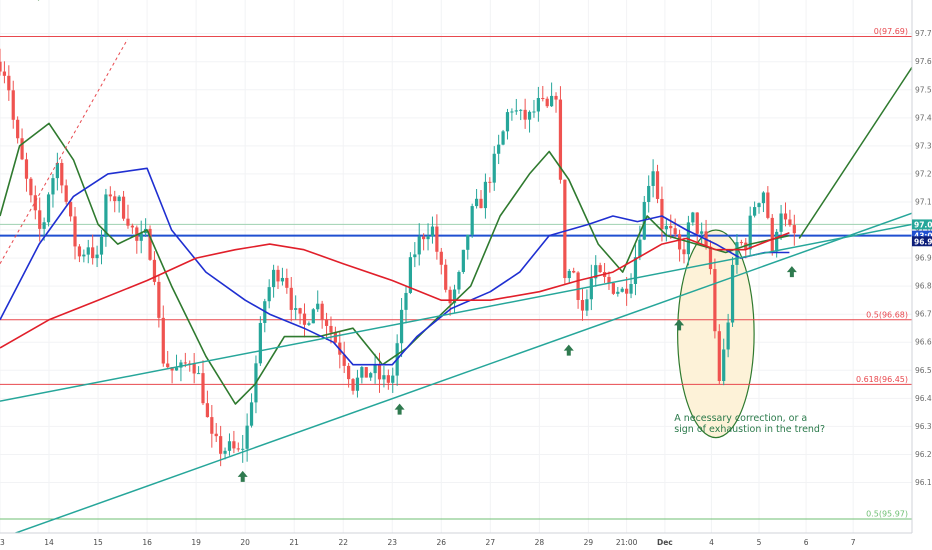 This screenshot has height=550, width=932. Describe the element at coordinates (627, 542) in the screenshot. I see `time-tick-label: 21:00` at that location.